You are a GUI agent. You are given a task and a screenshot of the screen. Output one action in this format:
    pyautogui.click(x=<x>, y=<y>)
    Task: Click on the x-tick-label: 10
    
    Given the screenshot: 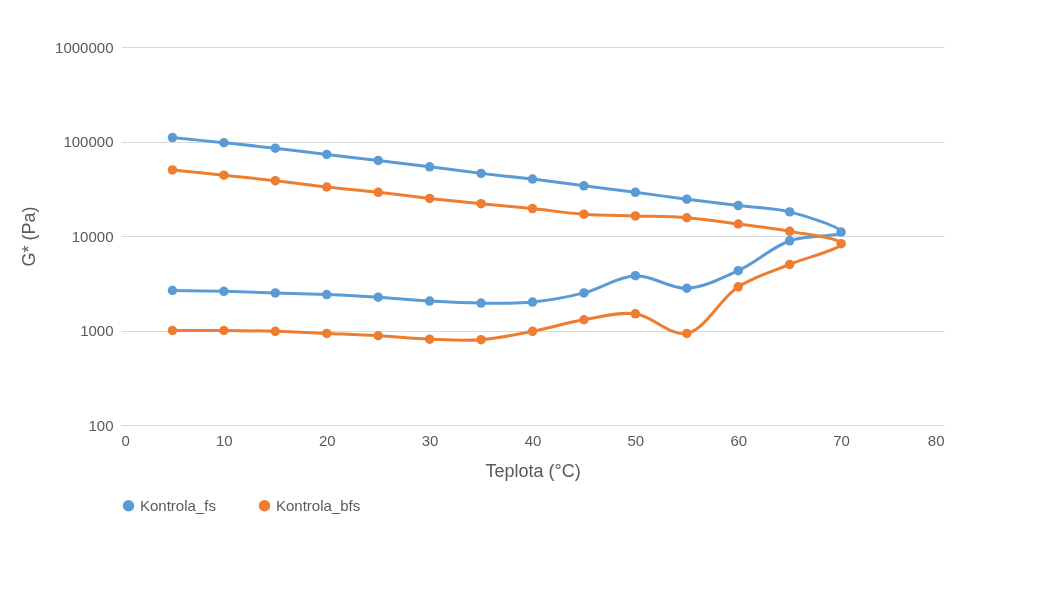 What is the action you would take?
    pyautogui.click(x=224, y=440)
    